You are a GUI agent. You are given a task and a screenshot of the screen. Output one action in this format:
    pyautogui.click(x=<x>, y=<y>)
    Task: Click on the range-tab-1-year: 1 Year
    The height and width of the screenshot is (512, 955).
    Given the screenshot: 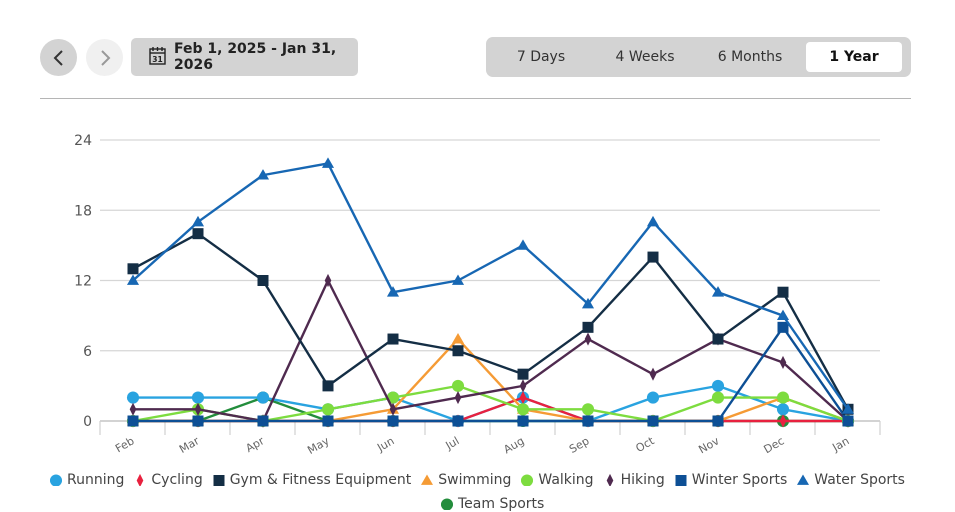 What is the action you would take?
    pyautogui.click(x=854, y=57)
    